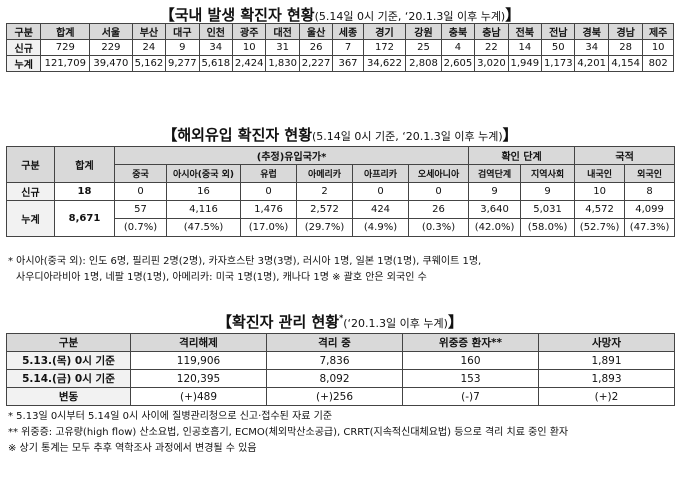  I want to click on imported-col-total: 합계, so click(84, 164).